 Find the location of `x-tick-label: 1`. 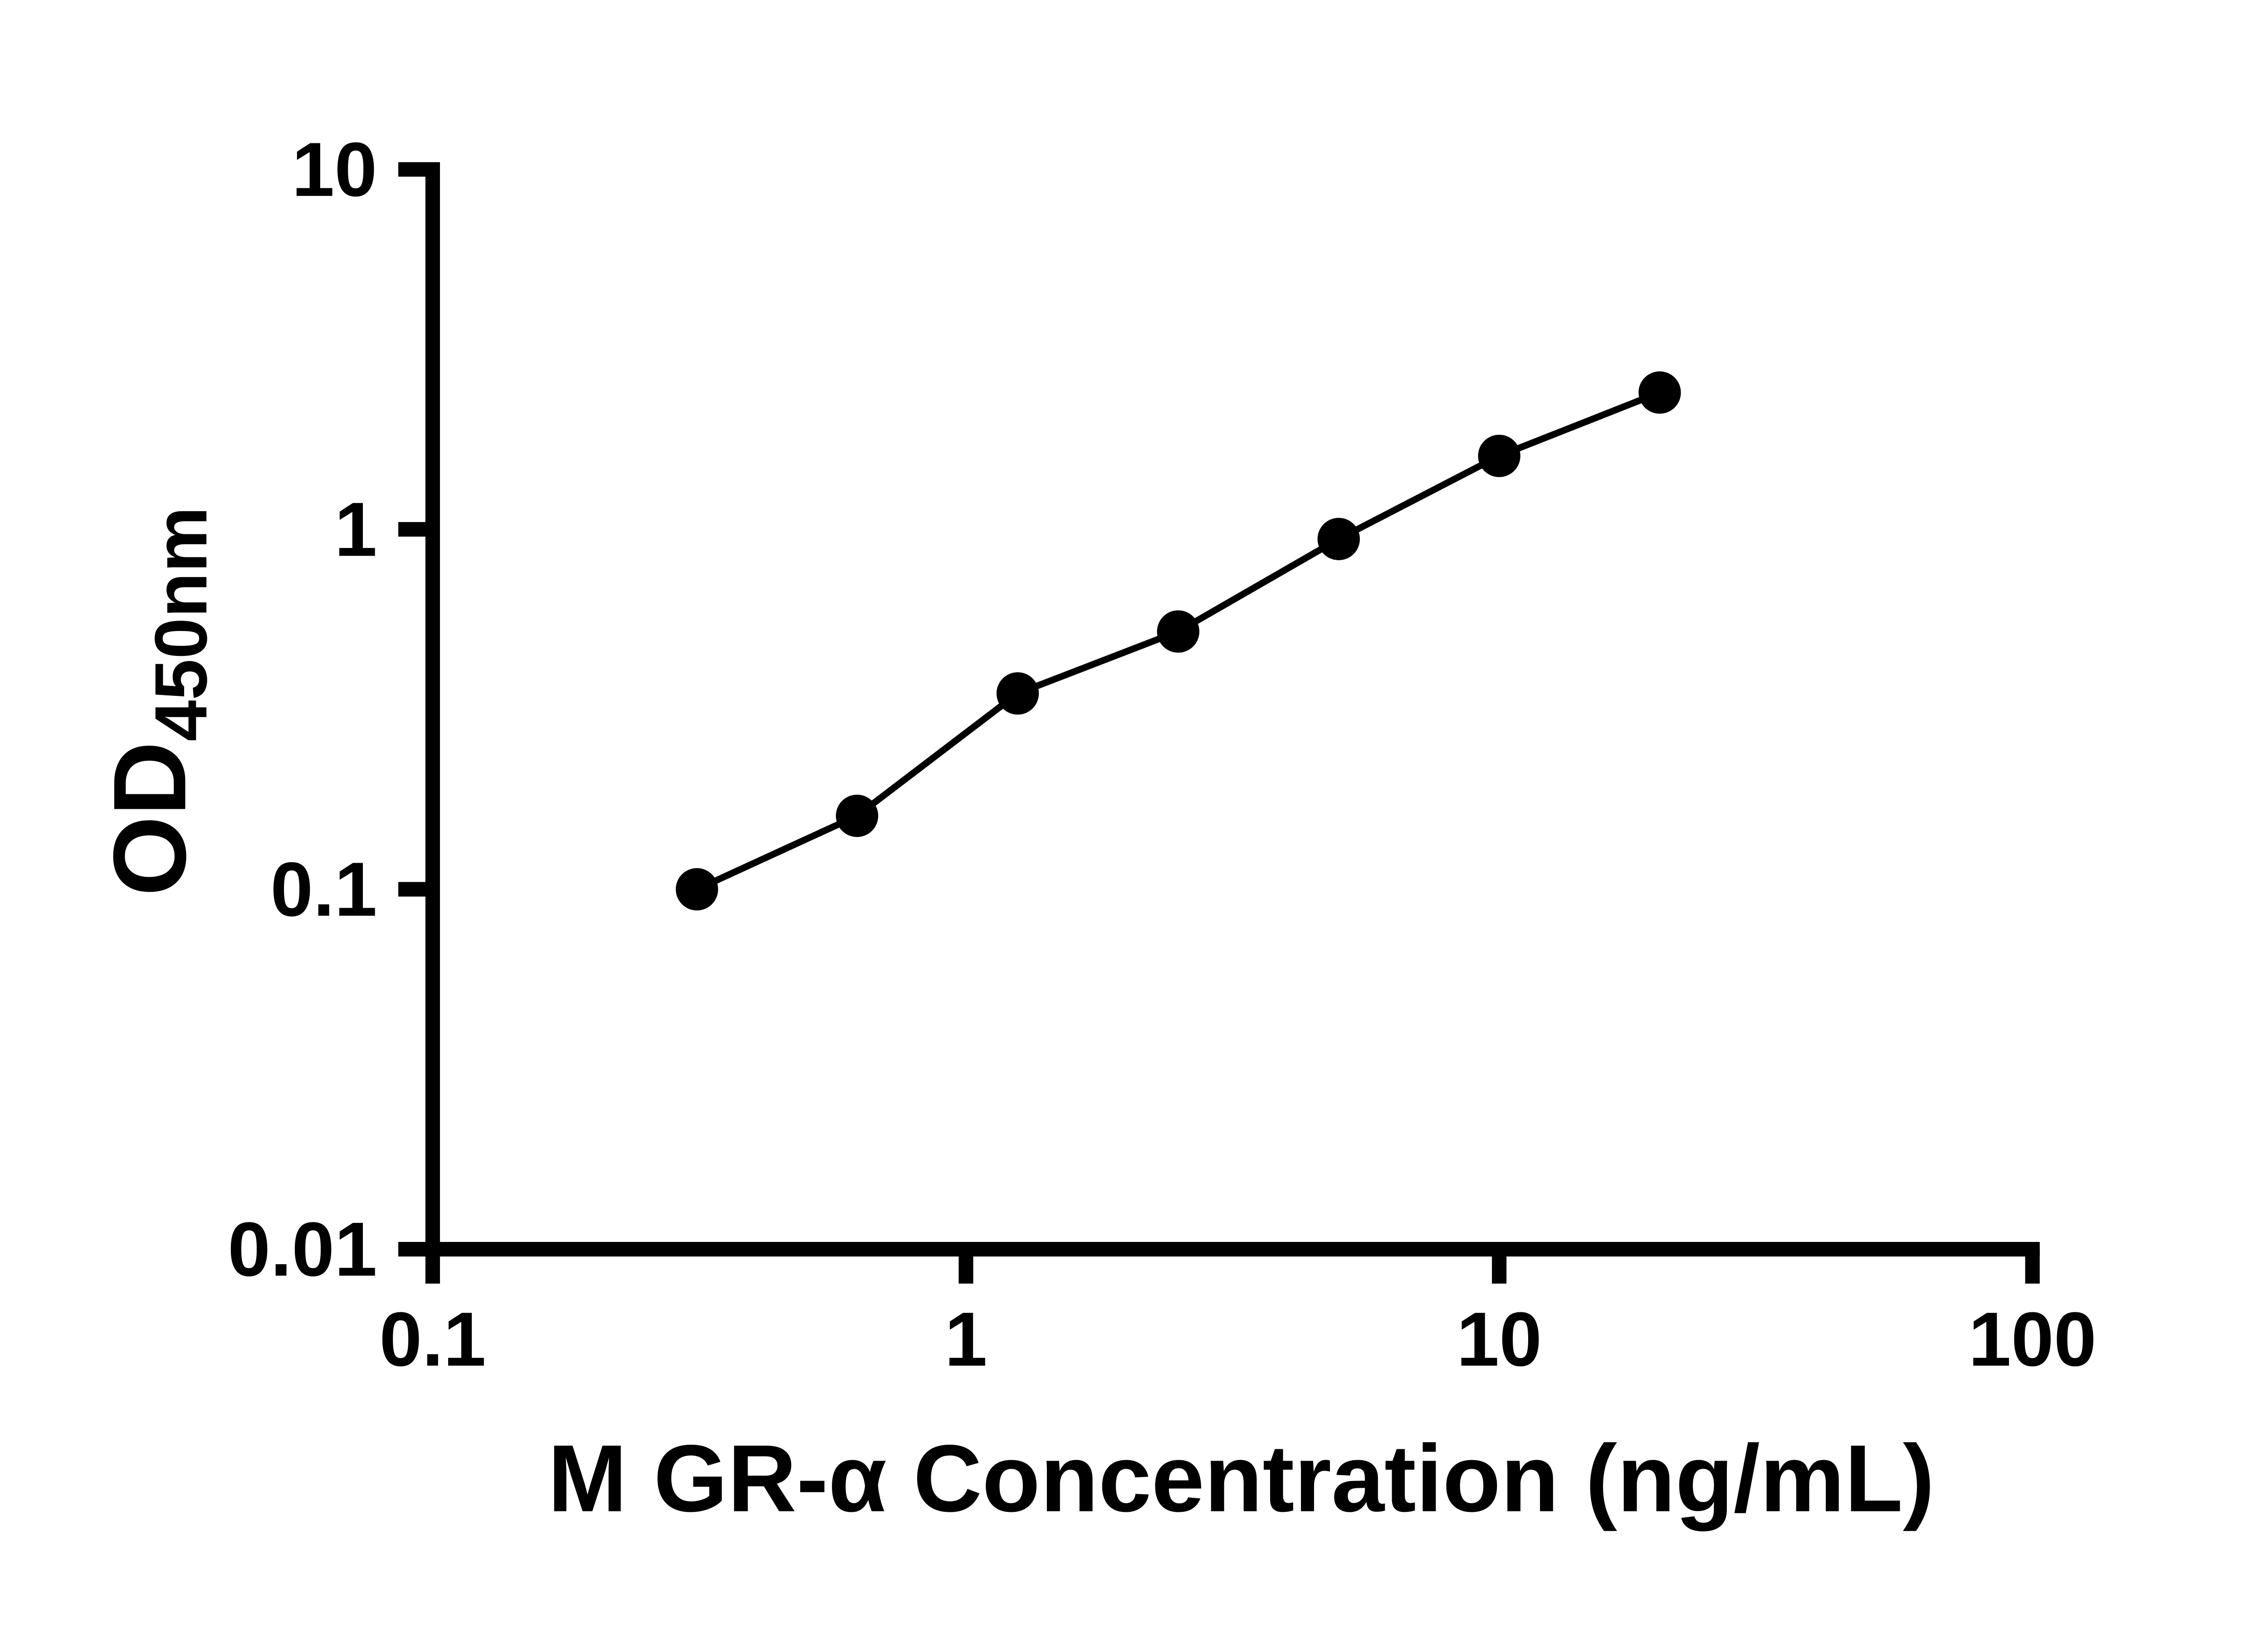

x-tick-label: 1 is located at coordinates (966, 1339).